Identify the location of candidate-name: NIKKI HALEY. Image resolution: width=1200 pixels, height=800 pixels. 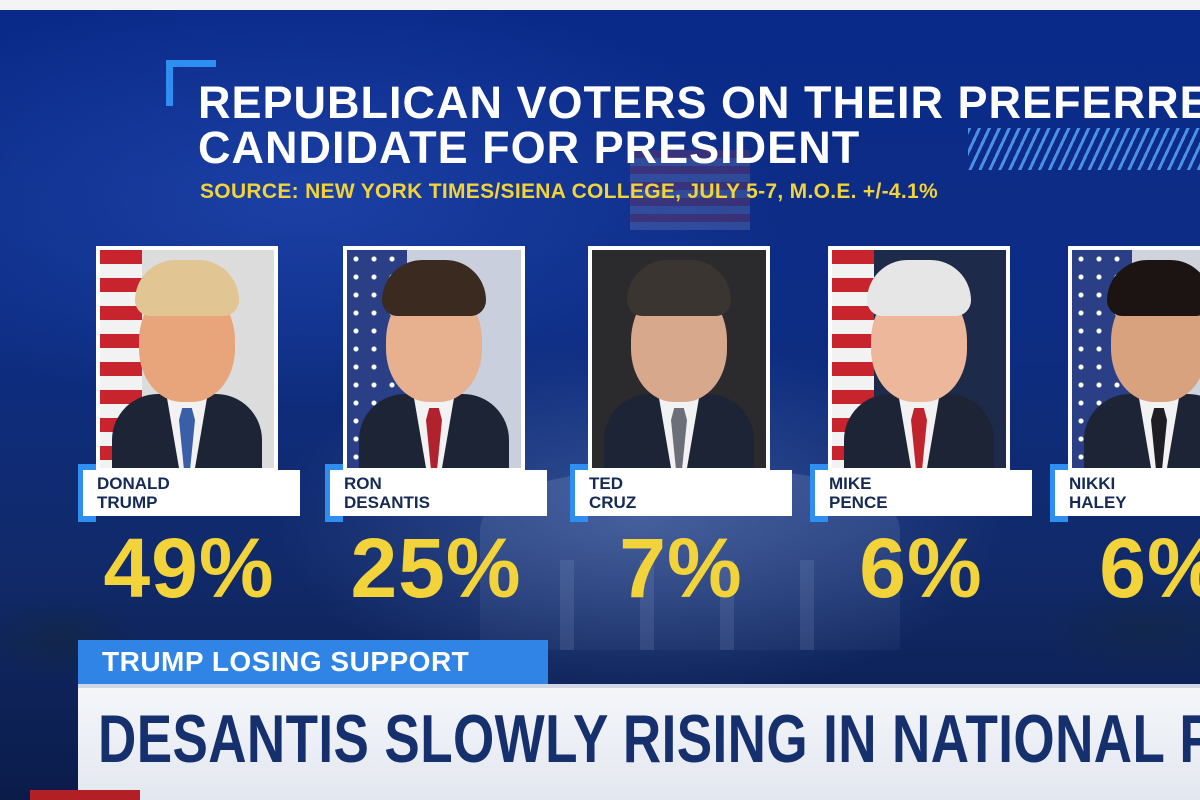
(1125, 493).